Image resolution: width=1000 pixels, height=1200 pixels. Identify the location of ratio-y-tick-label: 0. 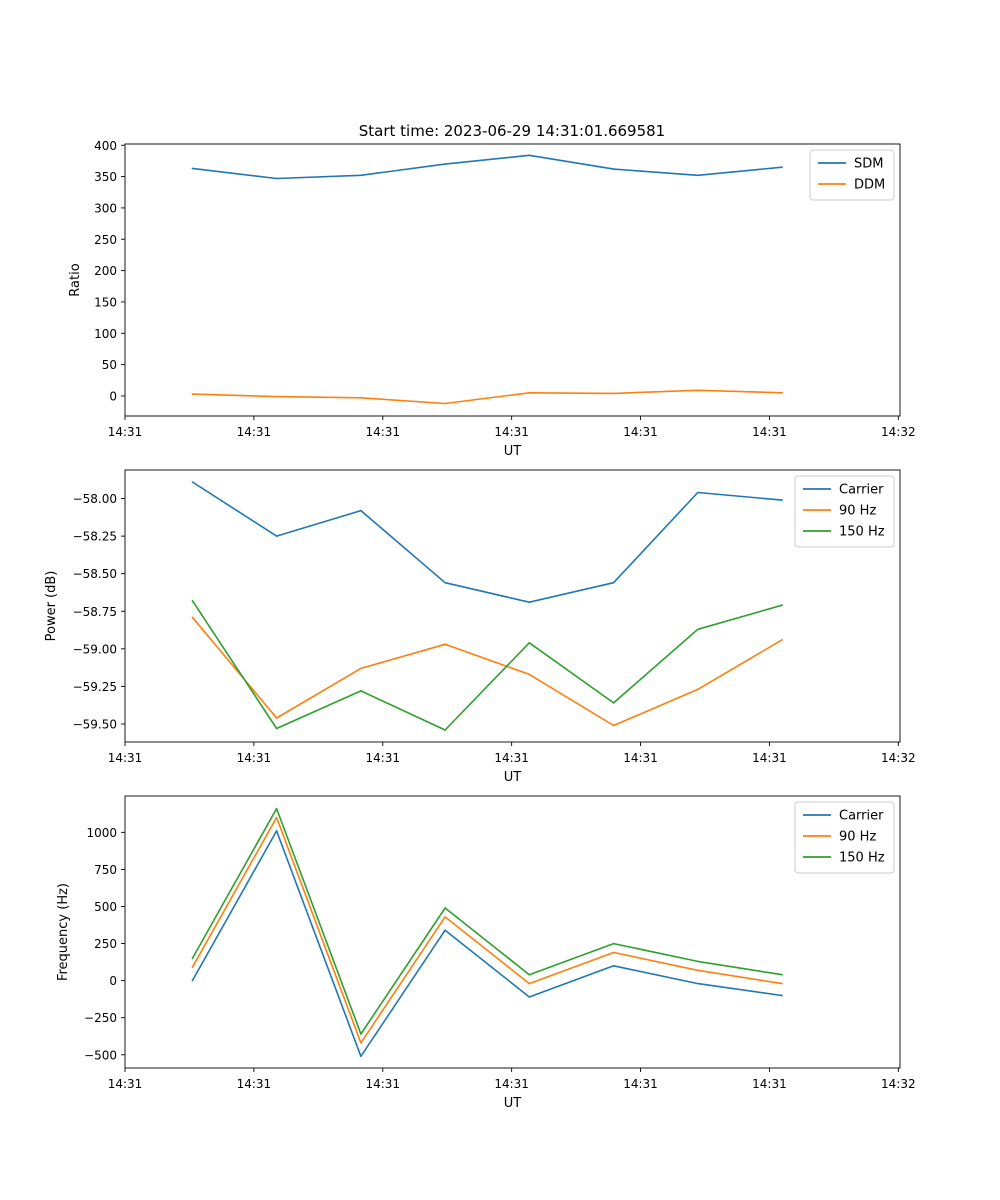
(113, 396).